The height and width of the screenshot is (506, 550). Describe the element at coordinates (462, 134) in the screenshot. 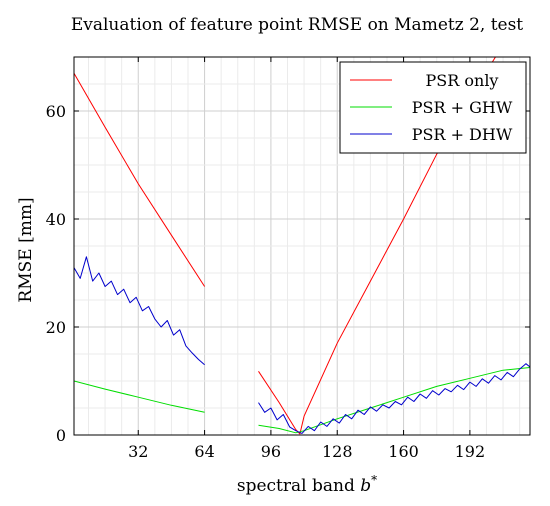

I see `legend-label-psr-dhw: PSR + DHW` at that location.